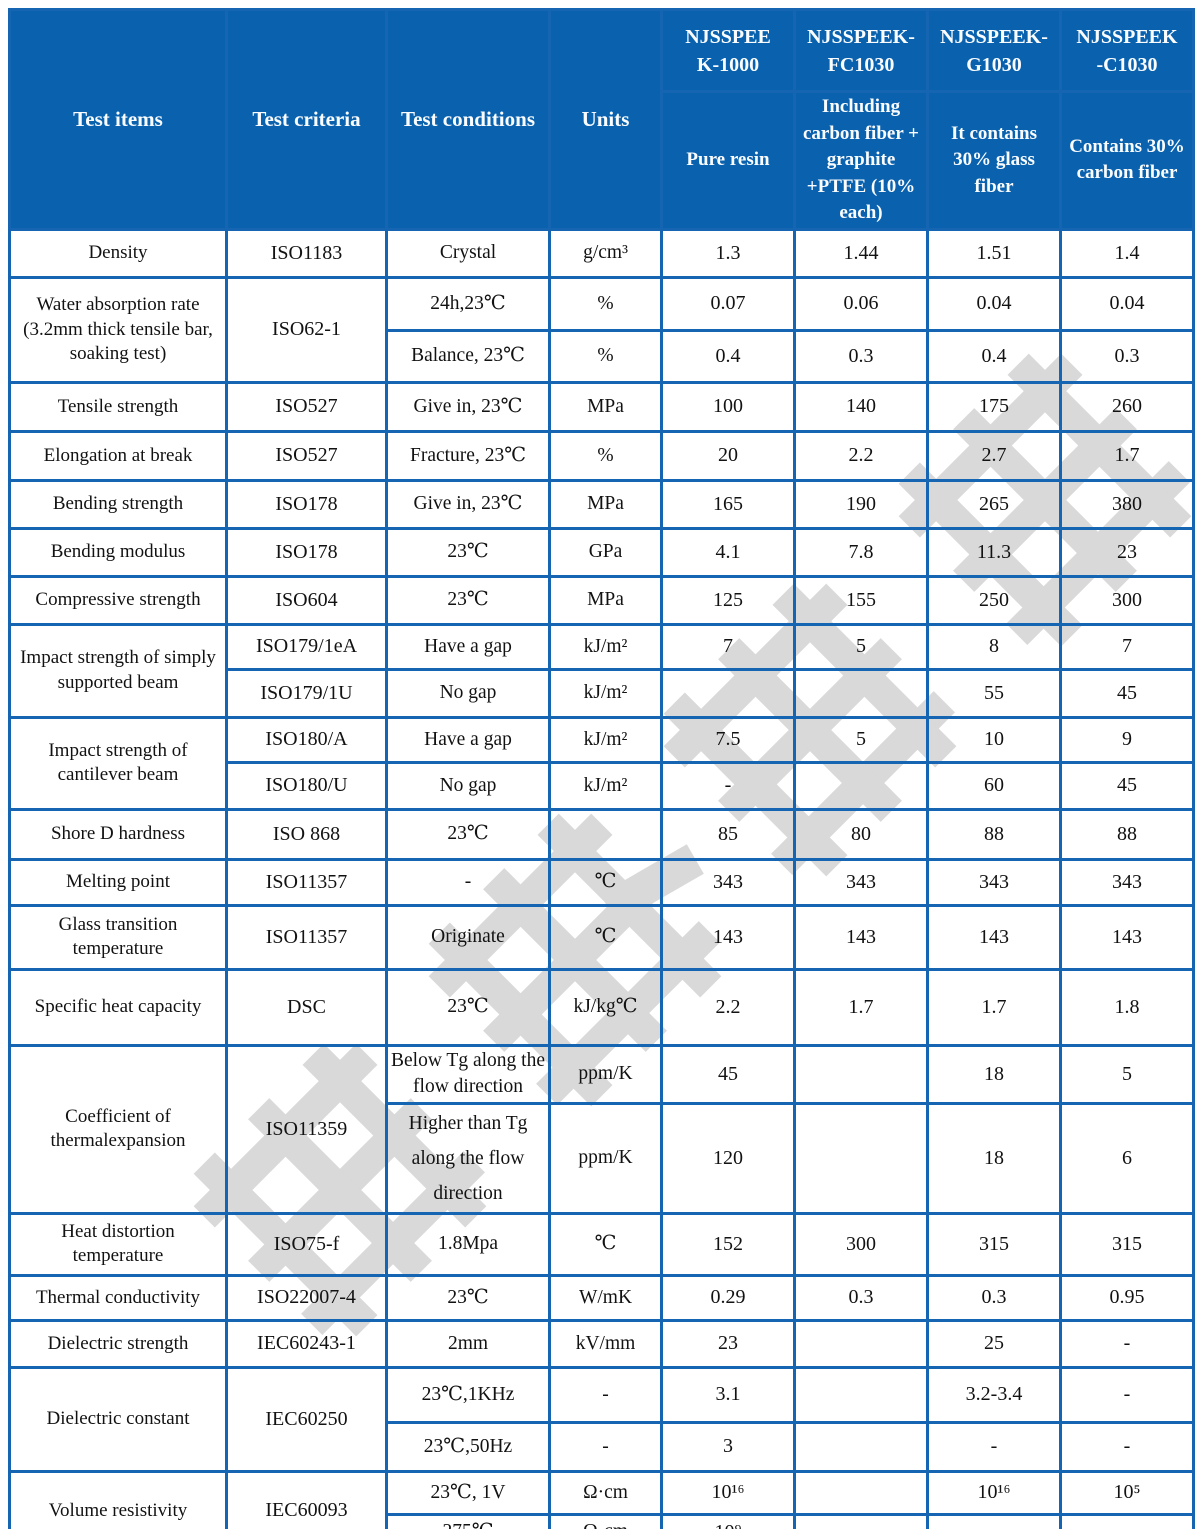  I want to click on table-row: 275℃ Ω·cm 10⁹ - -, so click(602, 1520).